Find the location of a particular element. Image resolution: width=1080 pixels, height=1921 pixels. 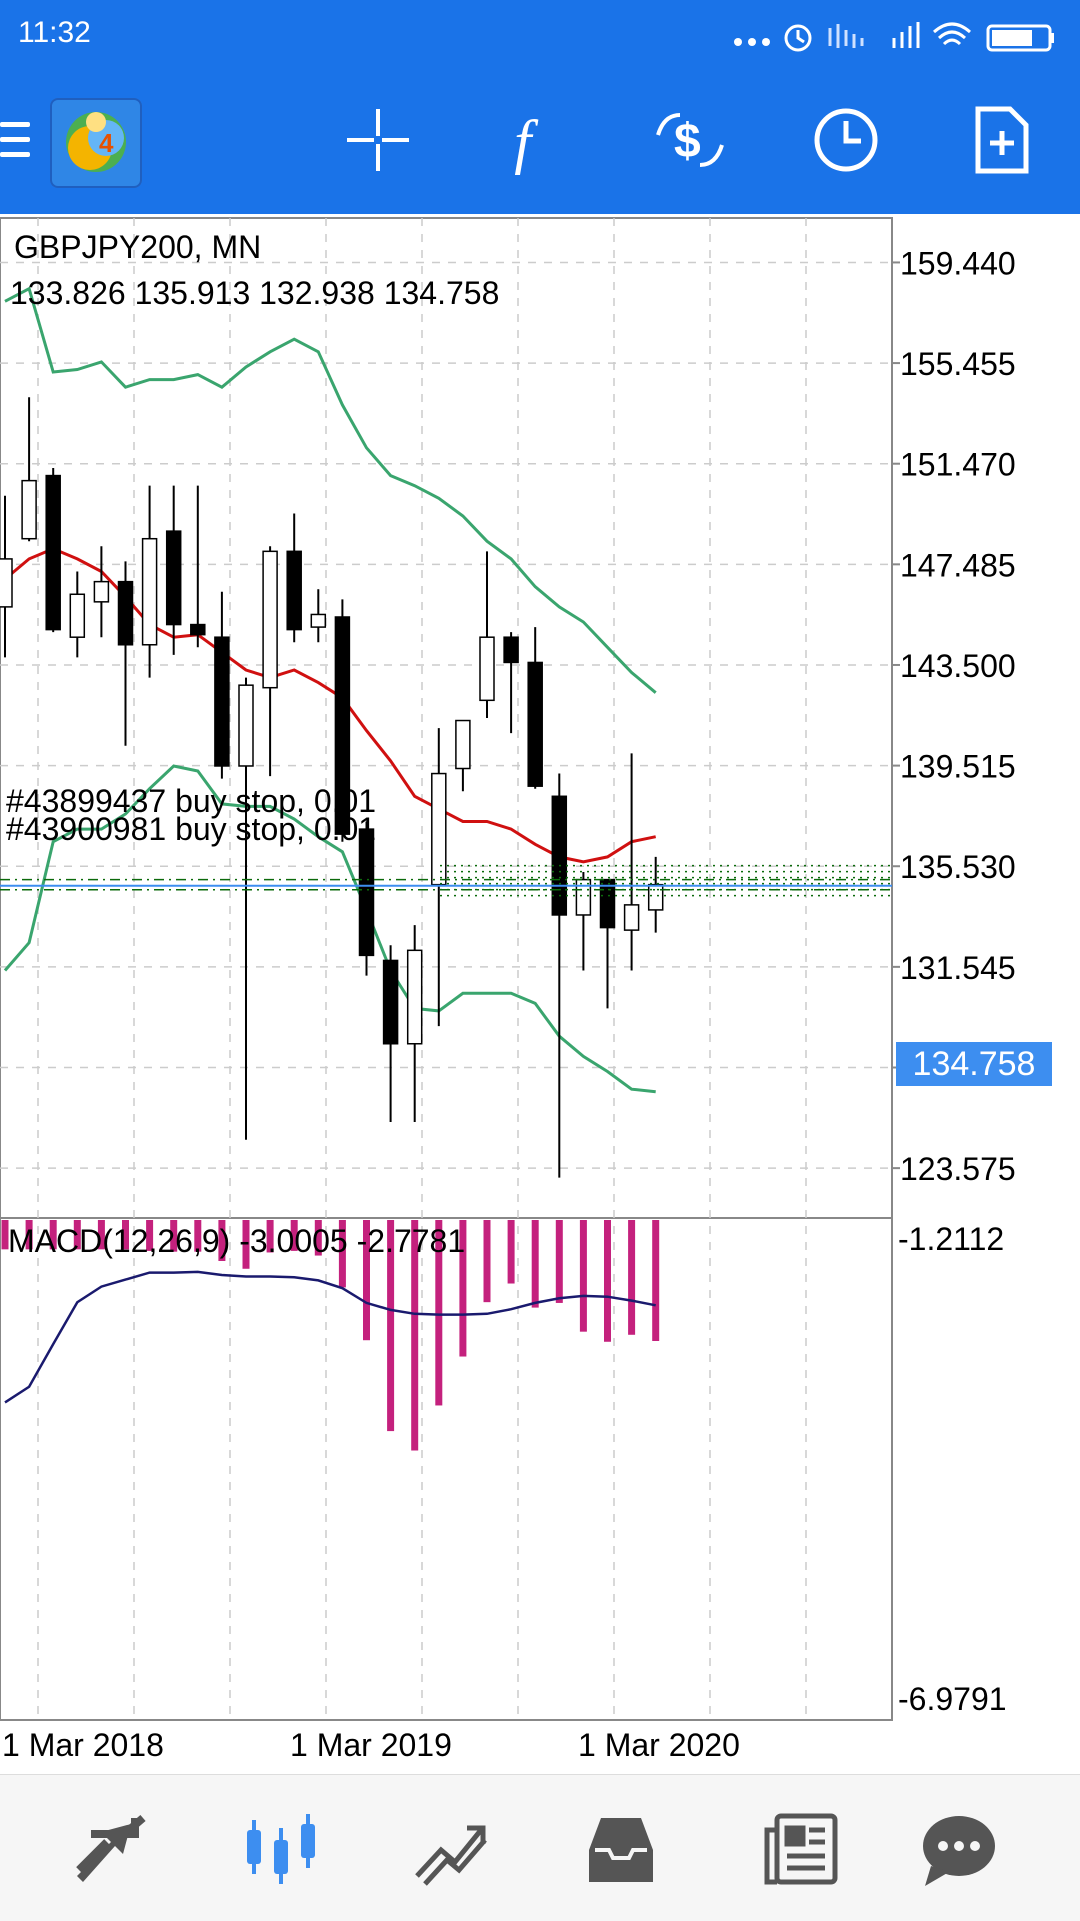

status-time: 11:32 is located at coordinates (54, 32).